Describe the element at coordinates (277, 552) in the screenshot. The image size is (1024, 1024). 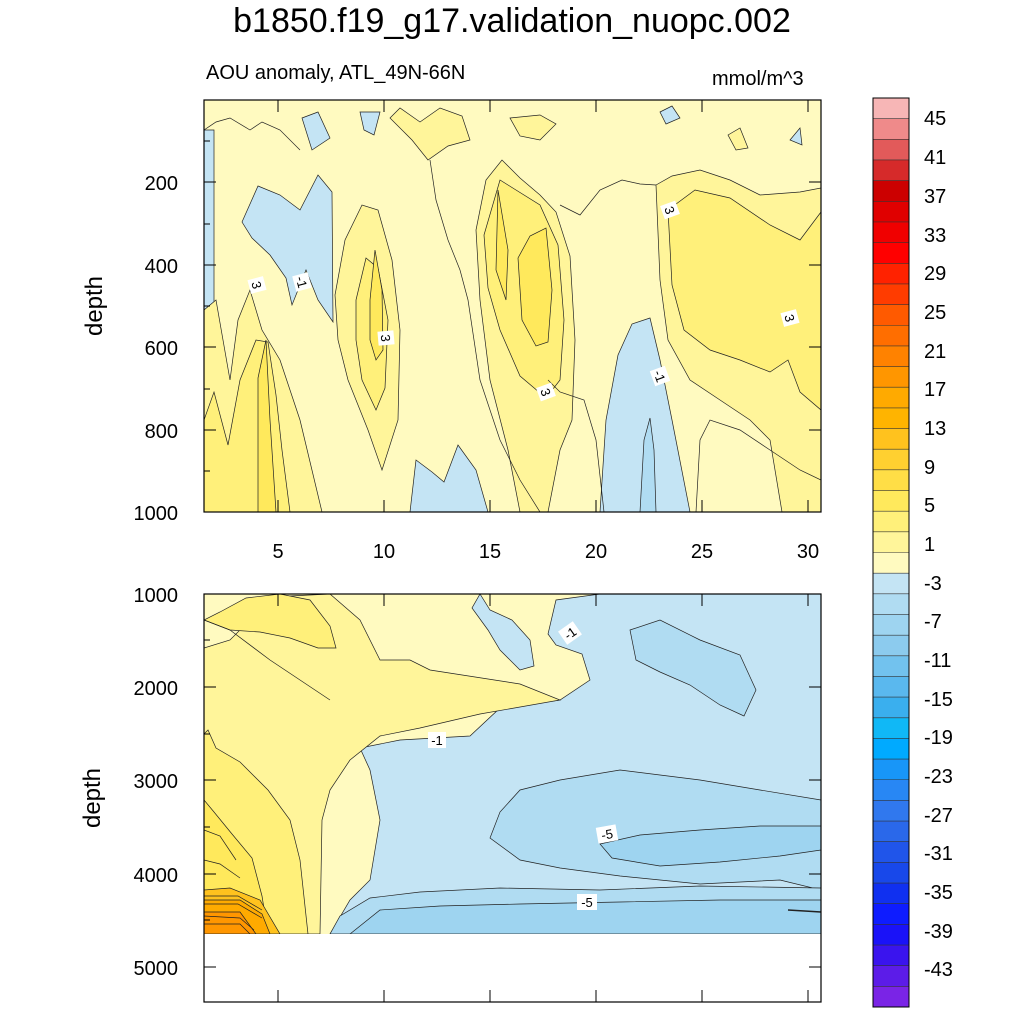
I see `x-tick-label: 5` at that location.